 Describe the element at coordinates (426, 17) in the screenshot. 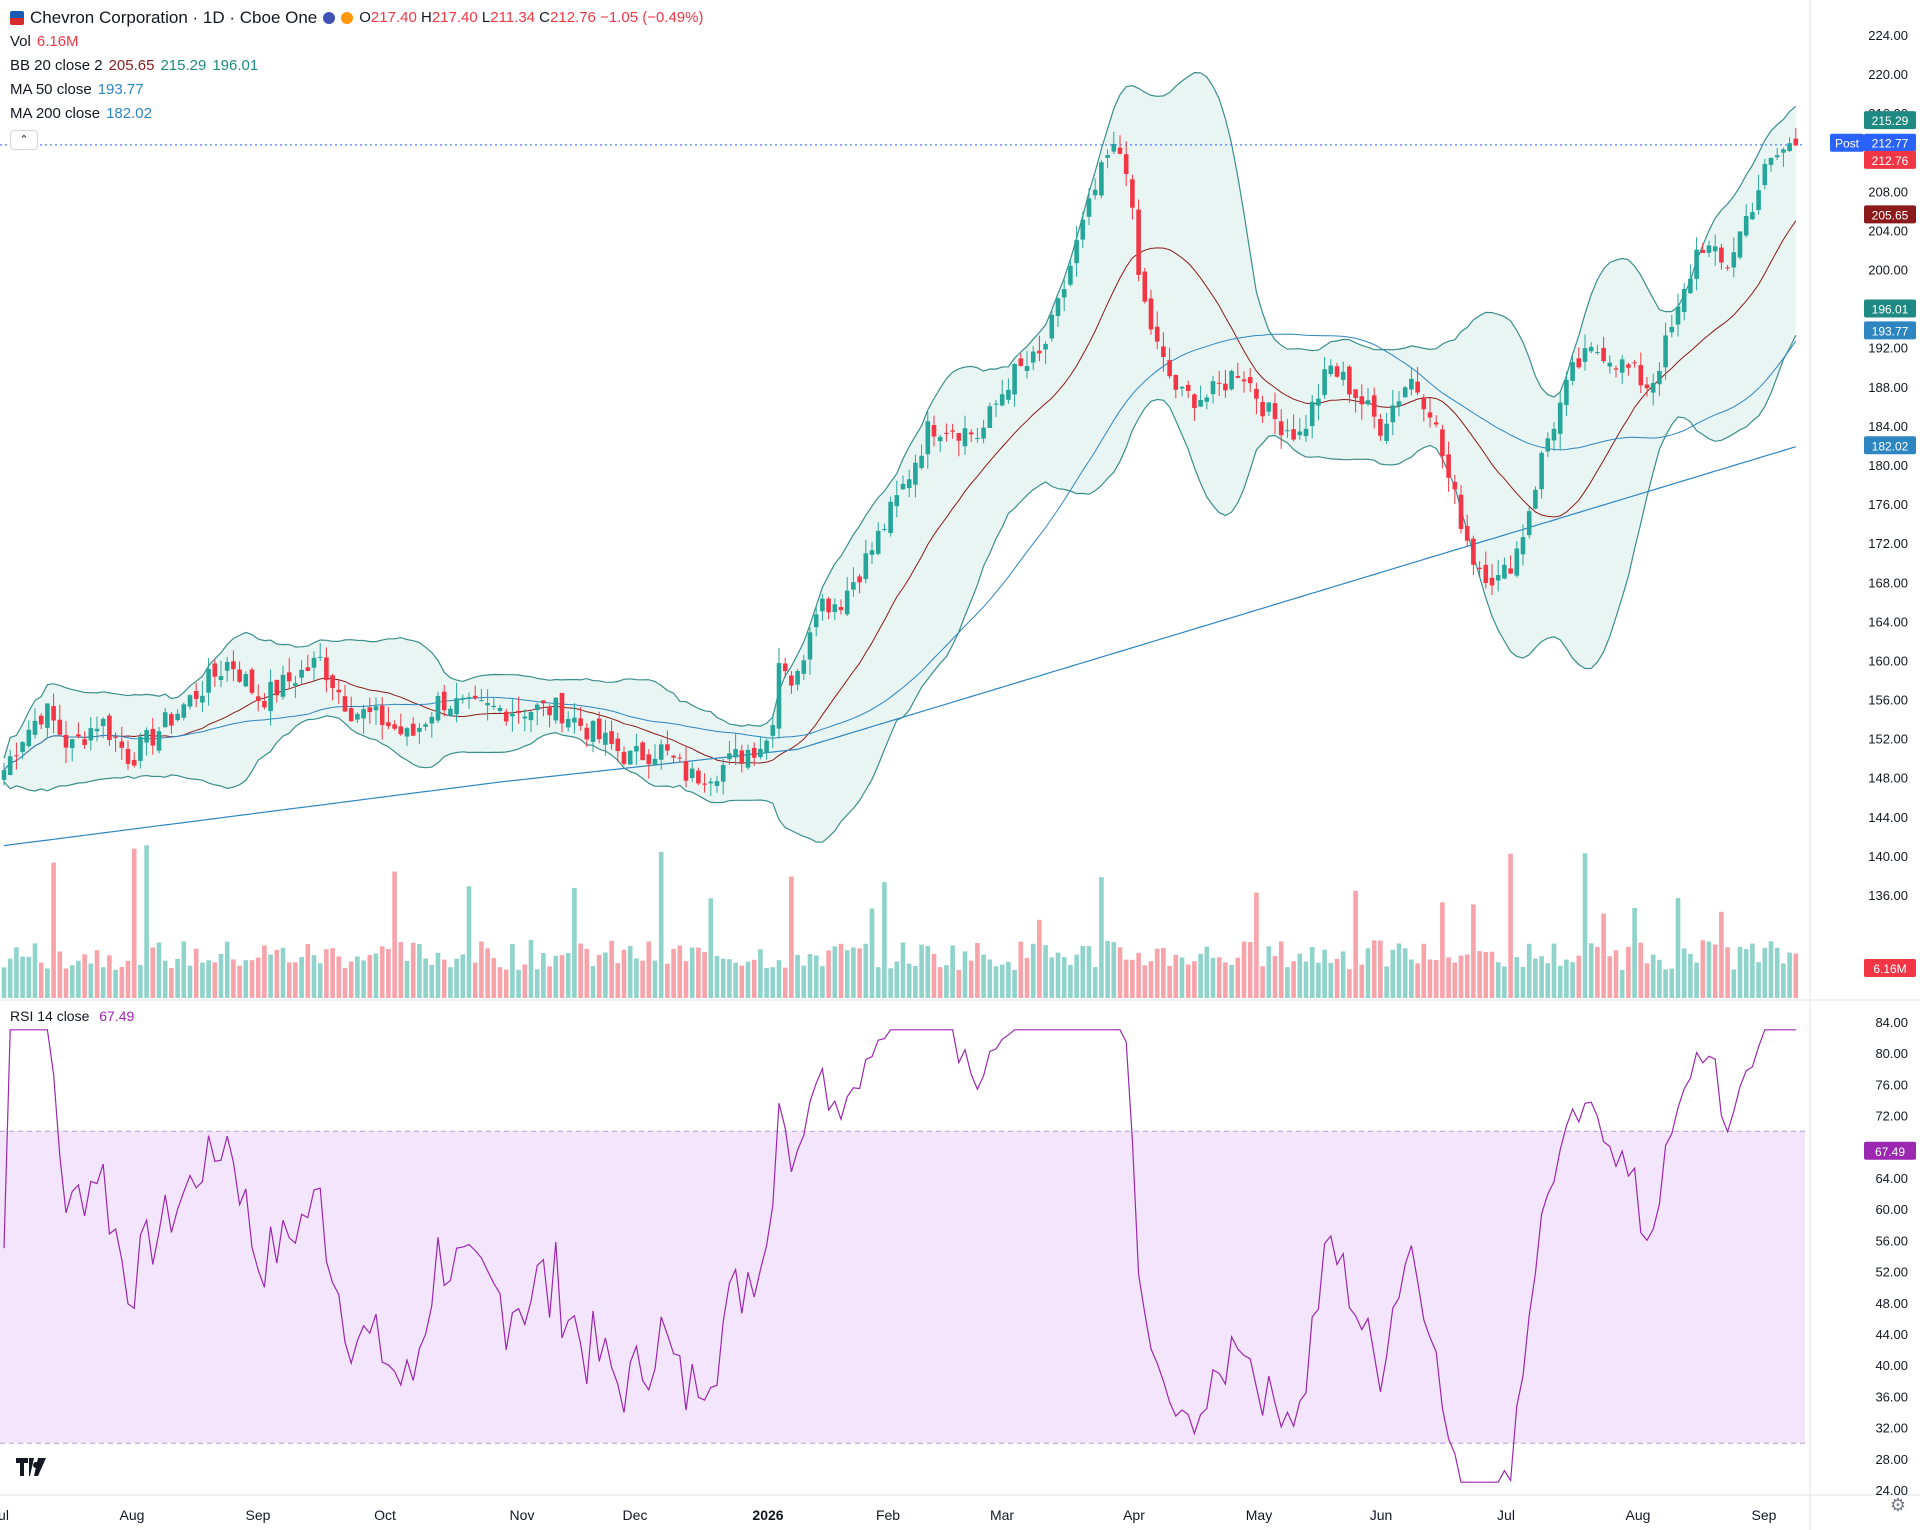

I see `high-label: H` at that location.